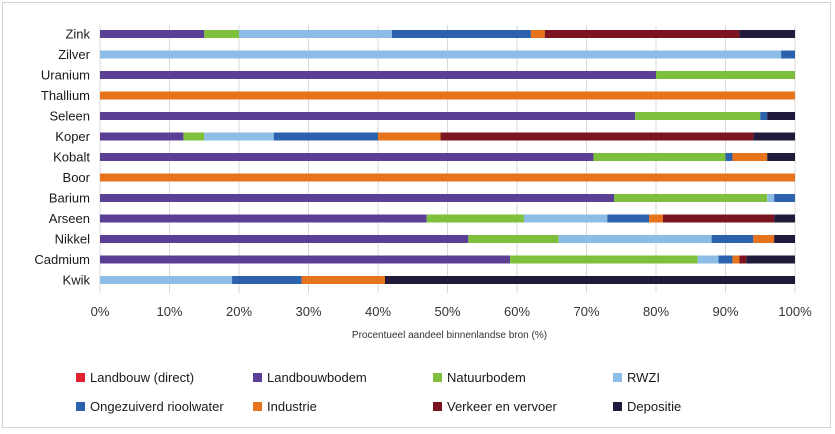 The image size is (835, 434). I want to click on legend-label: Depositie, so click(654, 406).